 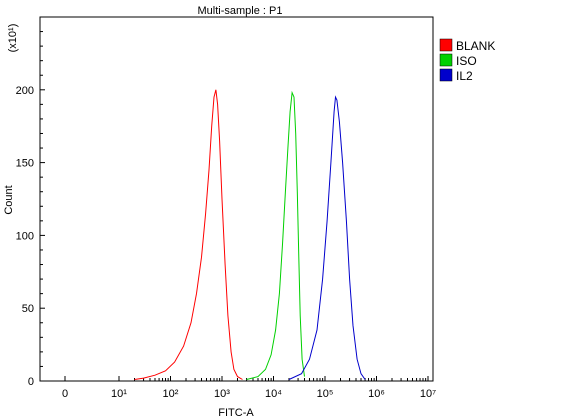 What do you see at coordinates (475, 46) in the screenshot?
I see `legend-label-blank: BLANK` at bounding box center [475, 46].